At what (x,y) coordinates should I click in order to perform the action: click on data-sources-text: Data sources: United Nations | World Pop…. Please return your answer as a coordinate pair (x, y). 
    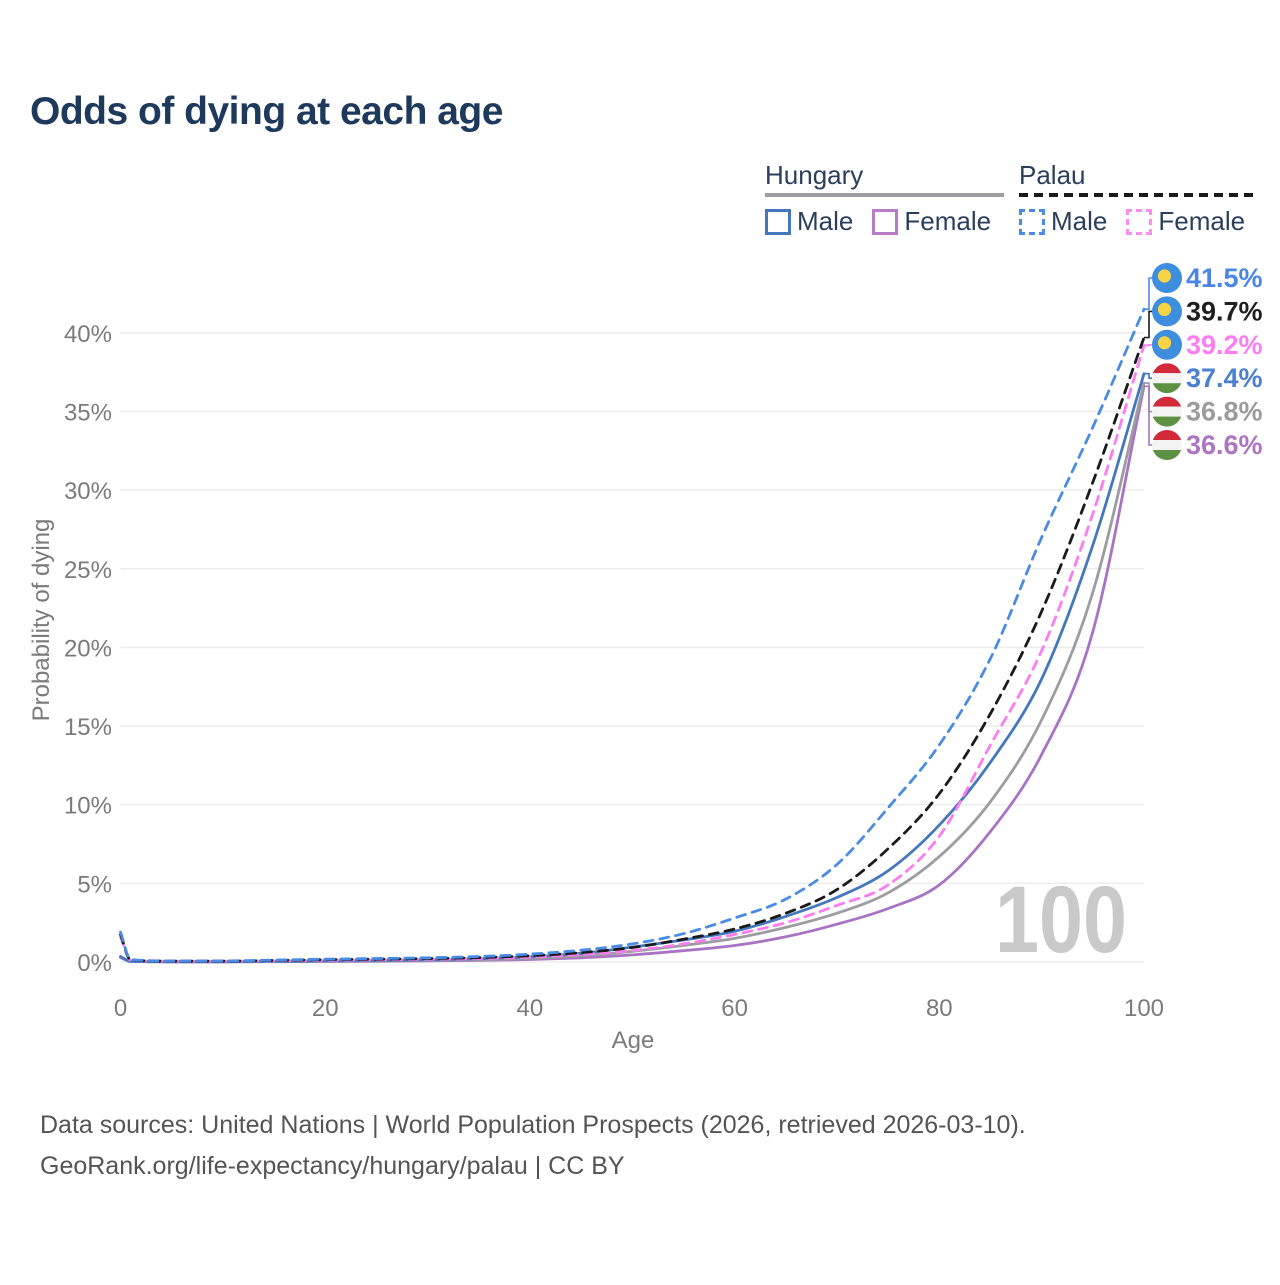
    Looking at the image, I should click on (533, 1125).